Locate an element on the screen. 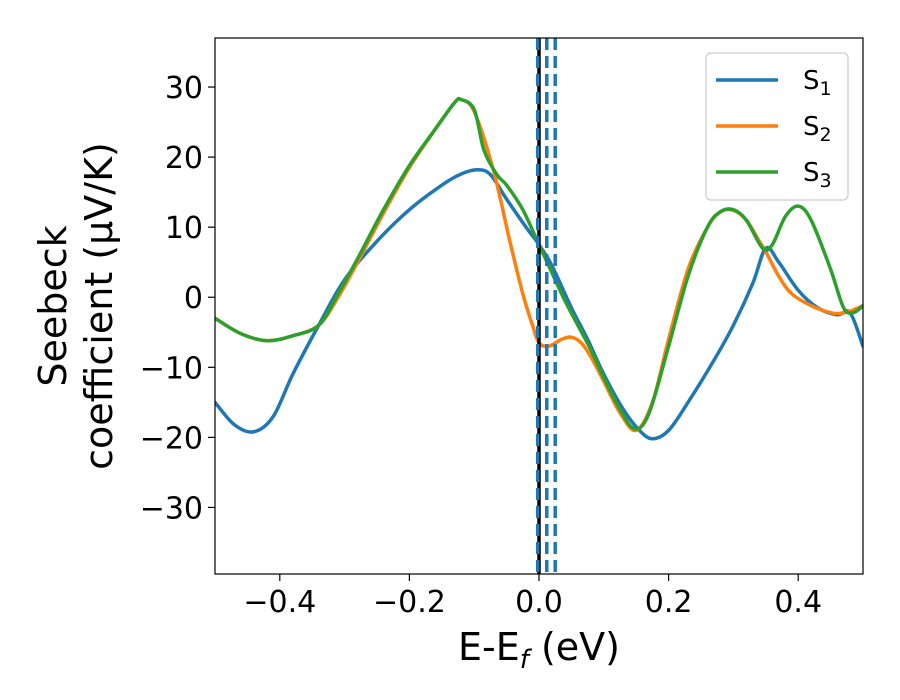 The width and height of the screenshot is (900, 700). legend-label-s2: S2 is located at coordinates (817, 129).